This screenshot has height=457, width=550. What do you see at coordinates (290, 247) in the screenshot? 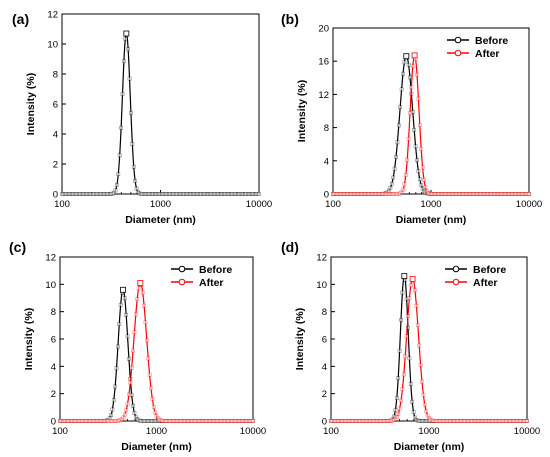
I see `panel-letter: (d)` at bounding box center [290, 247].